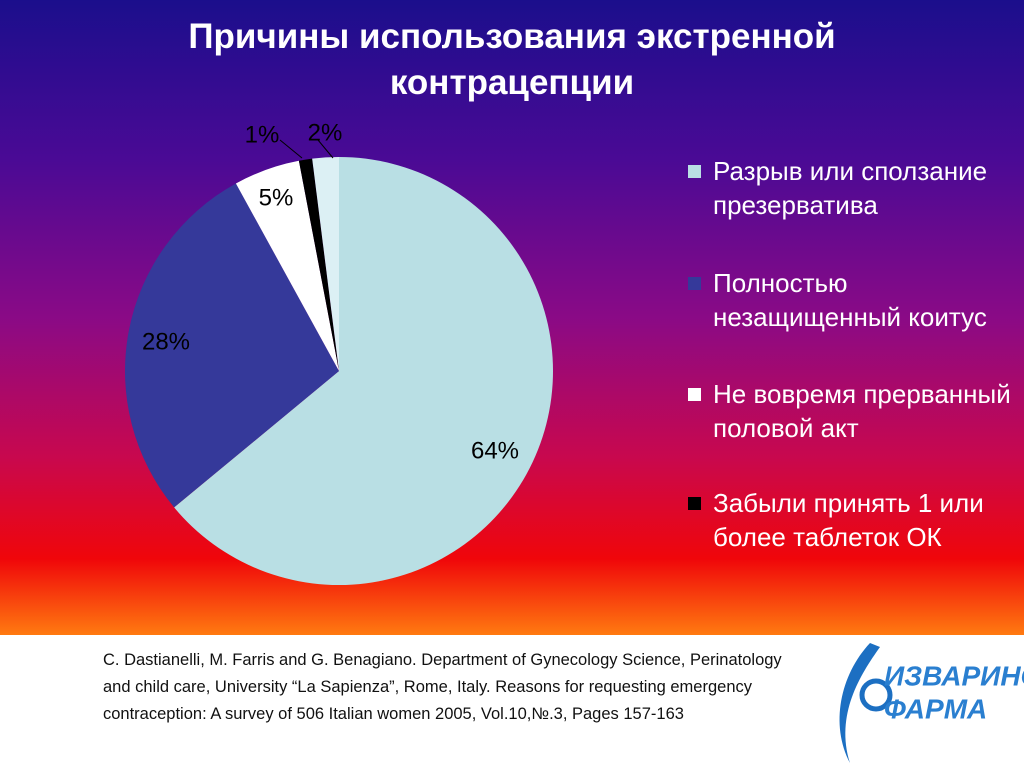 Image resolution: width=1024 pixels, height=768 pixels. What do you see at coordinates (325, 132) in the screenshot?
I see `data-label: 2%` at bounding box center [325, 132].